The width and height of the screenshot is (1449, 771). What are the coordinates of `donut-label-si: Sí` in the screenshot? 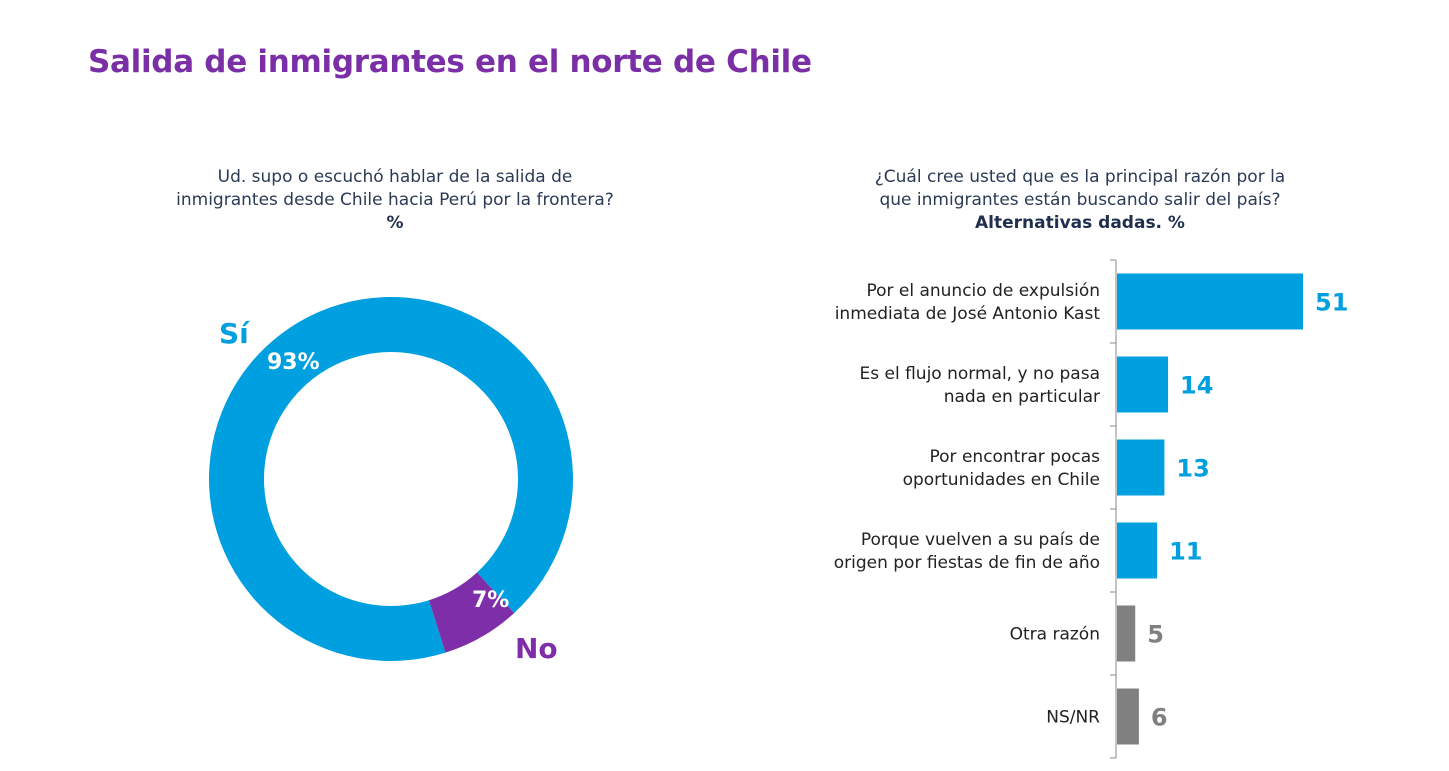 It's located at (234, 333).